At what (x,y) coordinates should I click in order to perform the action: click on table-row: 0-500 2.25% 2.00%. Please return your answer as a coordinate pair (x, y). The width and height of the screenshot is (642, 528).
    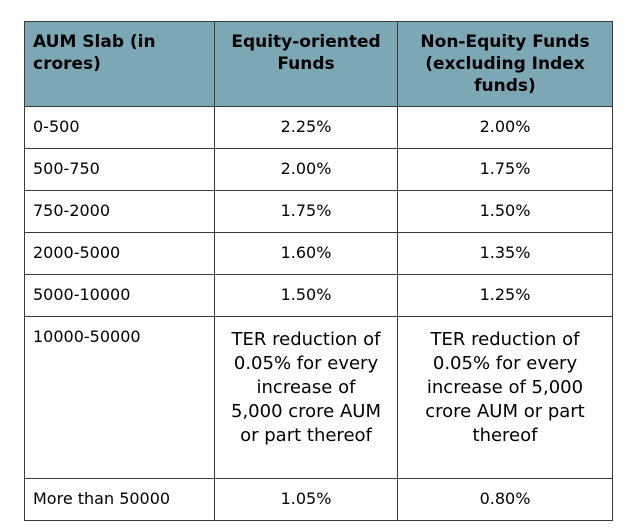
    Looking at the image, I should click on (318, 127).